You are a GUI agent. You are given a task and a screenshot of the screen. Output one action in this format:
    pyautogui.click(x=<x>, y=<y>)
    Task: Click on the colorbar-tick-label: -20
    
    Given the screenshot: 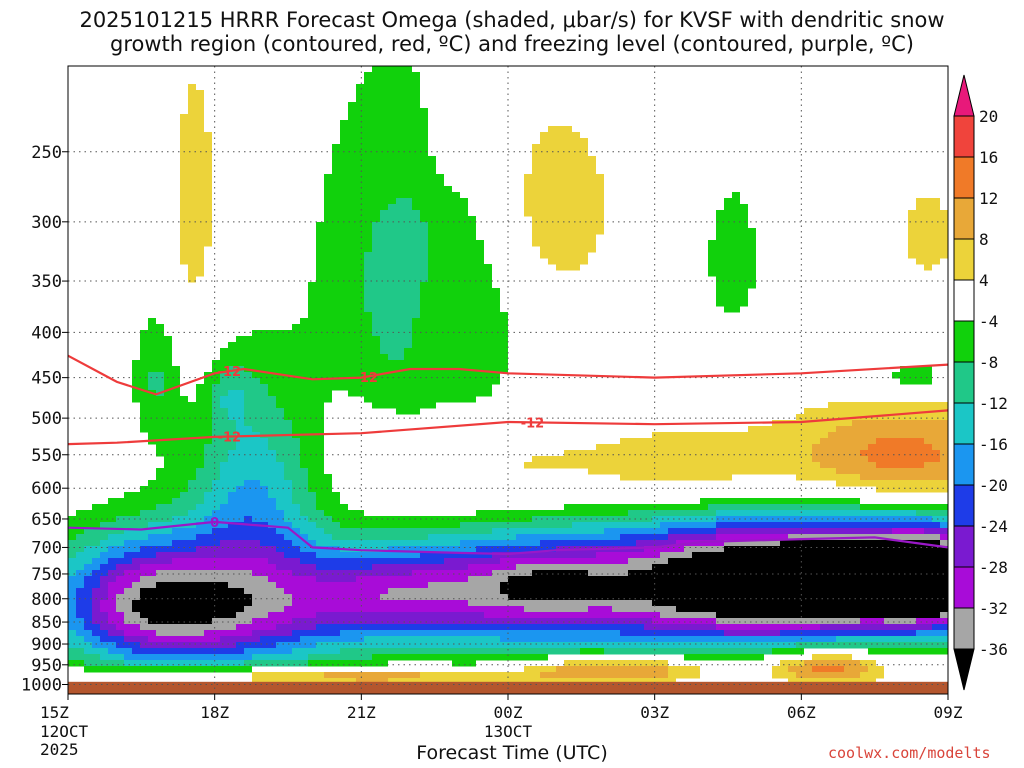 What is the action you would take?
    pyautogui.click(x=993, y=485)
    